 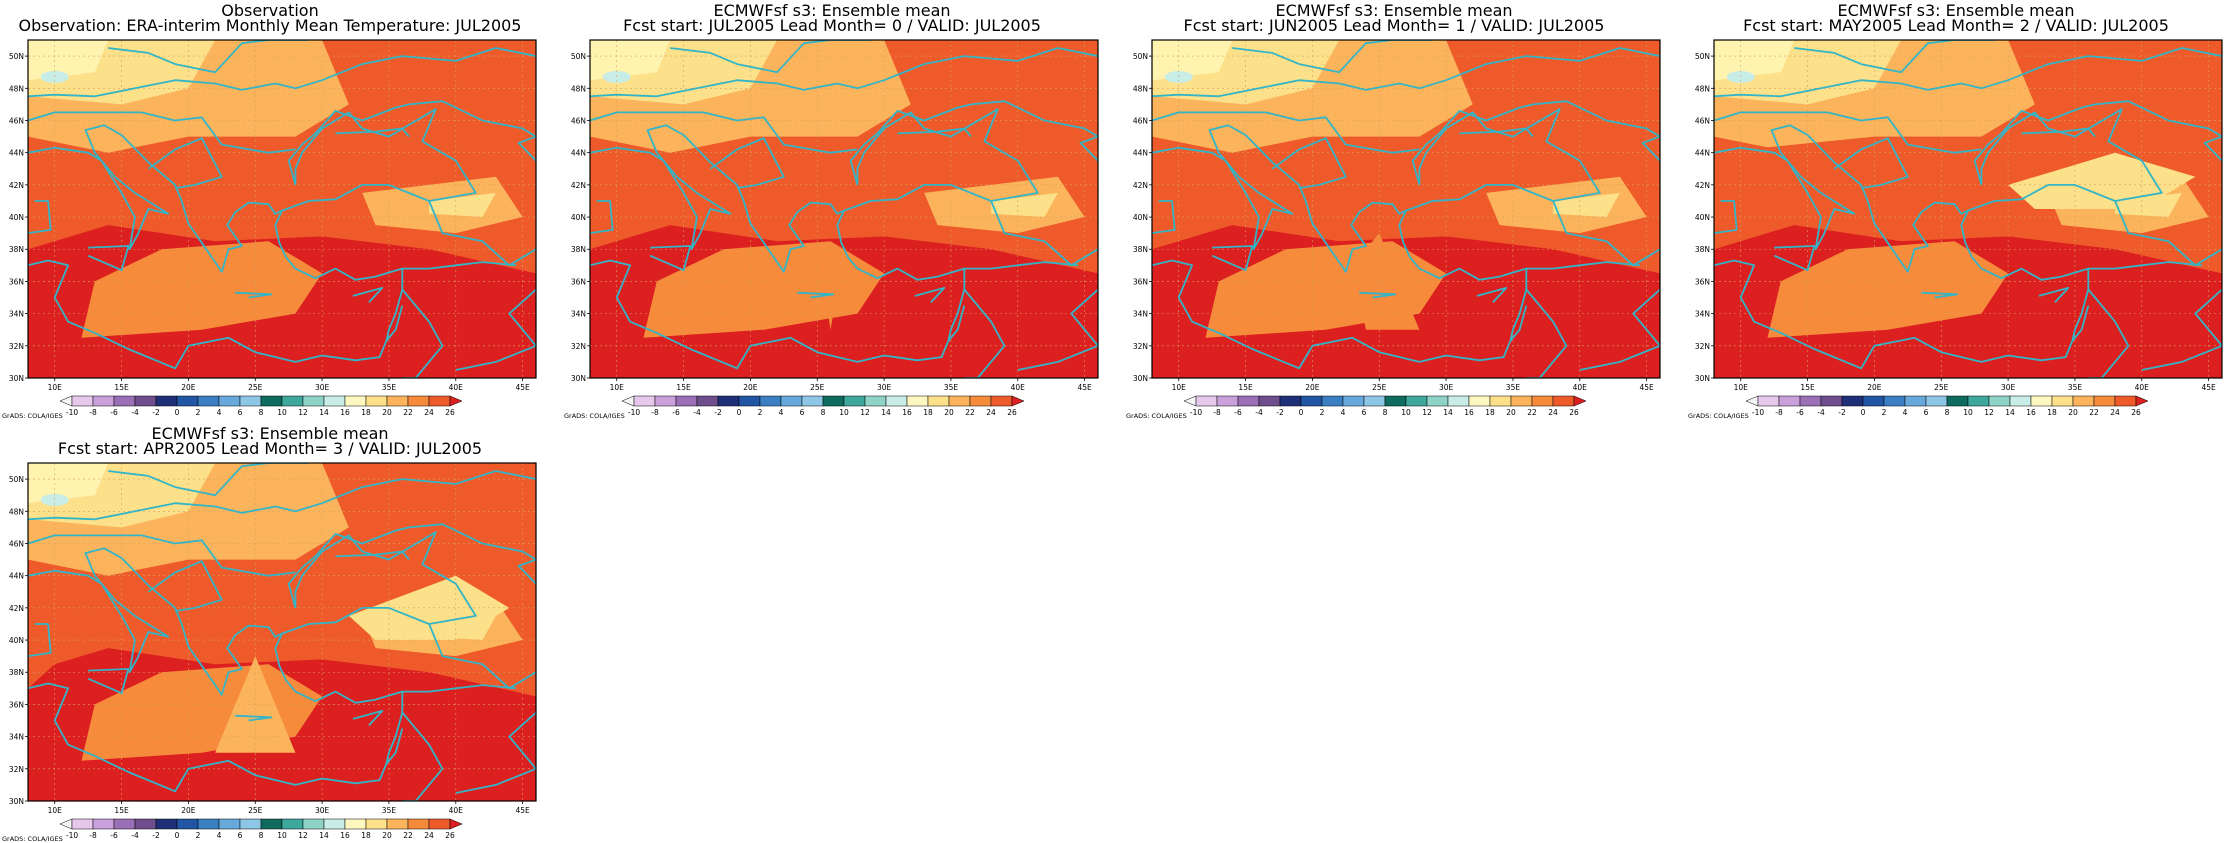 I want to click on colorbar-tick-label: 8, so click(x=823, y=412).